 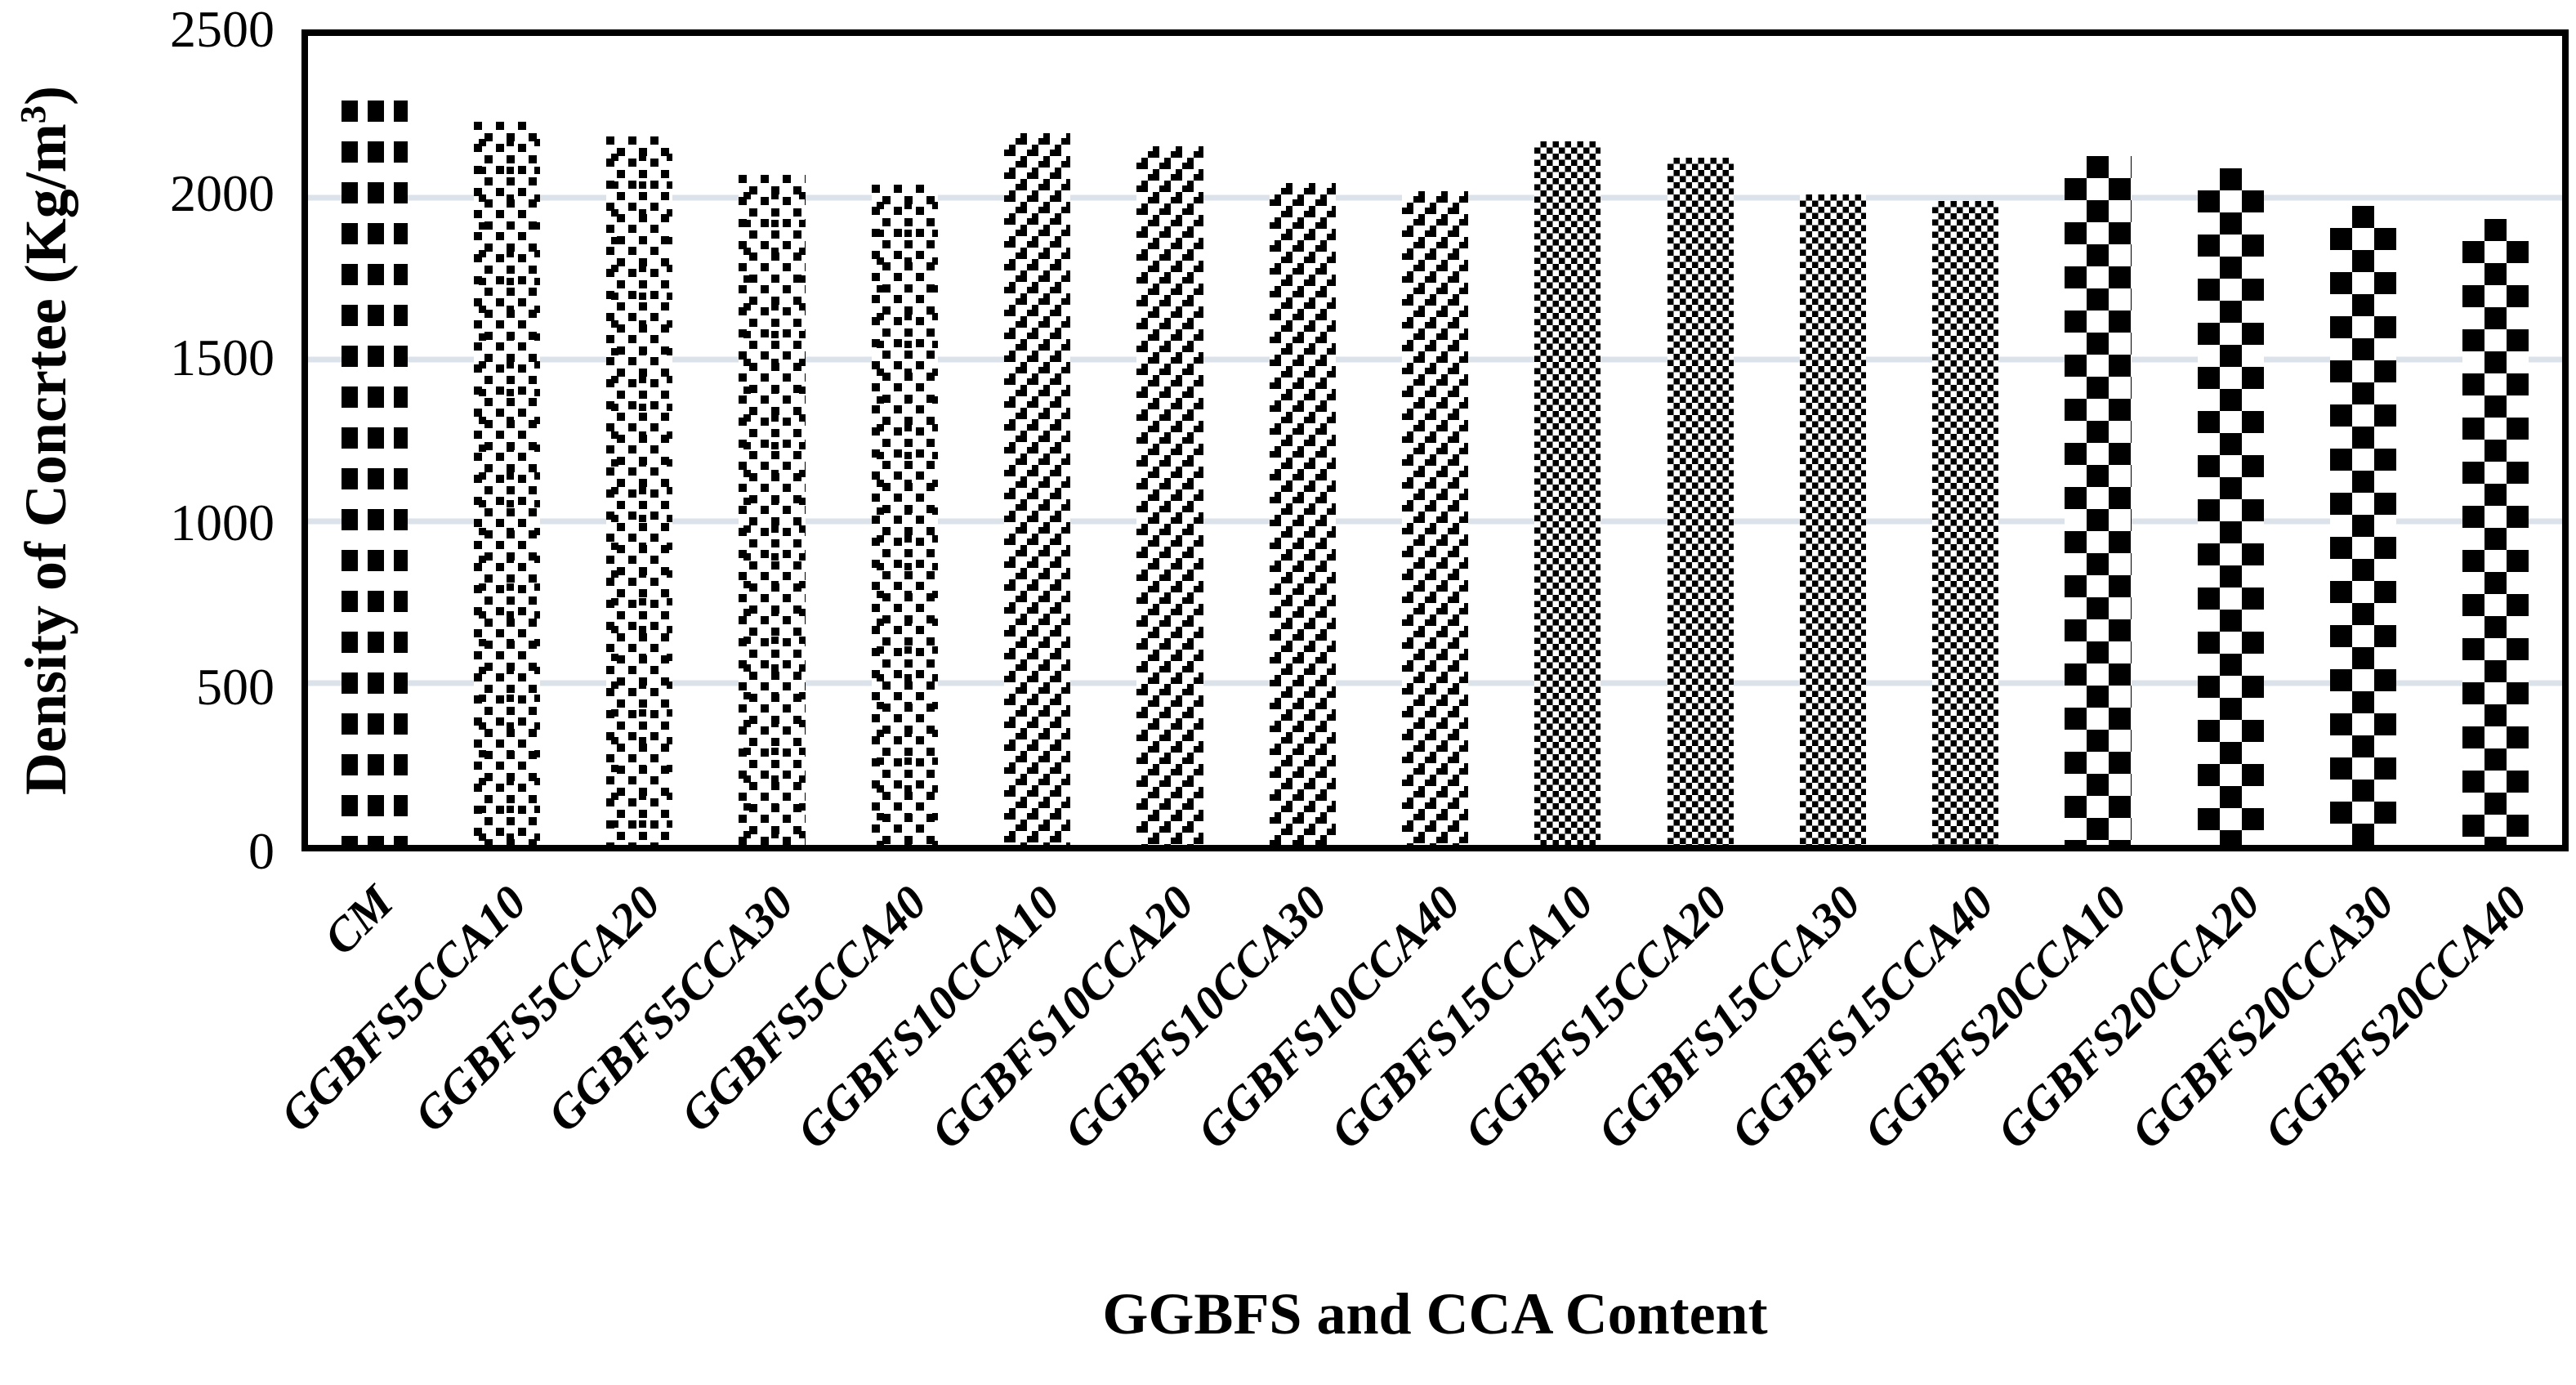 What do you see at coordinates (1701, 501) in the screenshot?
I see `bar-GGBFS15CCA20` at bounding box center [1701, 501].